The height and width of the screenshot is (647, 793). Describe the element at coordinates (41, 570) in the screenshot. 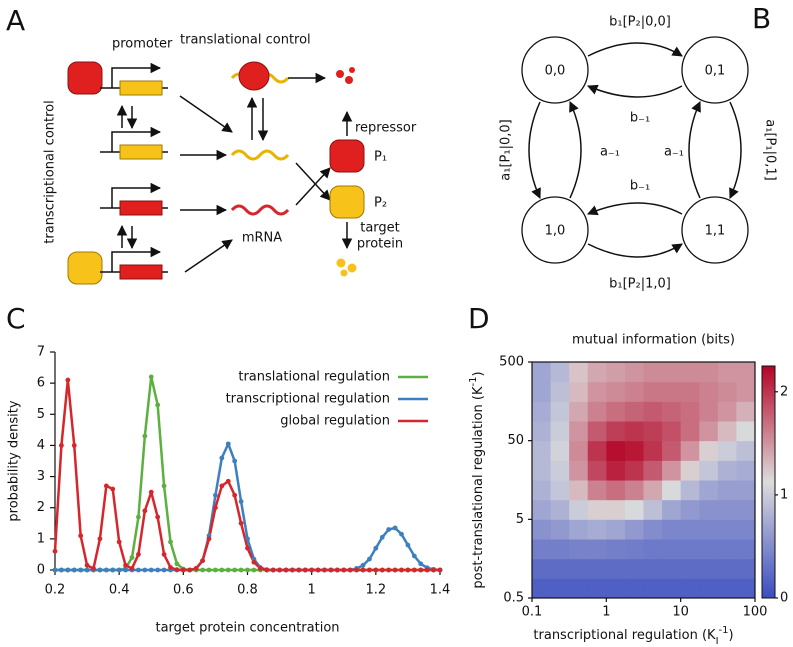

I see `y-tick-label: 0` at that location.